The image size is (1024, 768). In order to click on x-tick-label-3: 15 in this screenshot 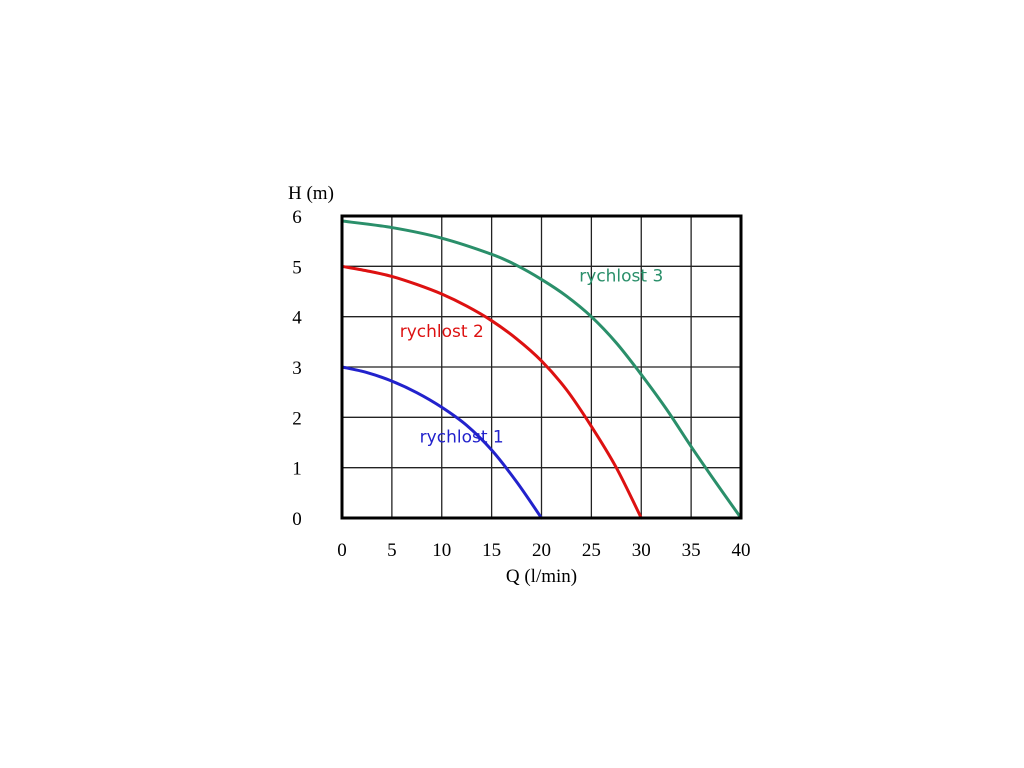, I will do `click(491, 550)`.